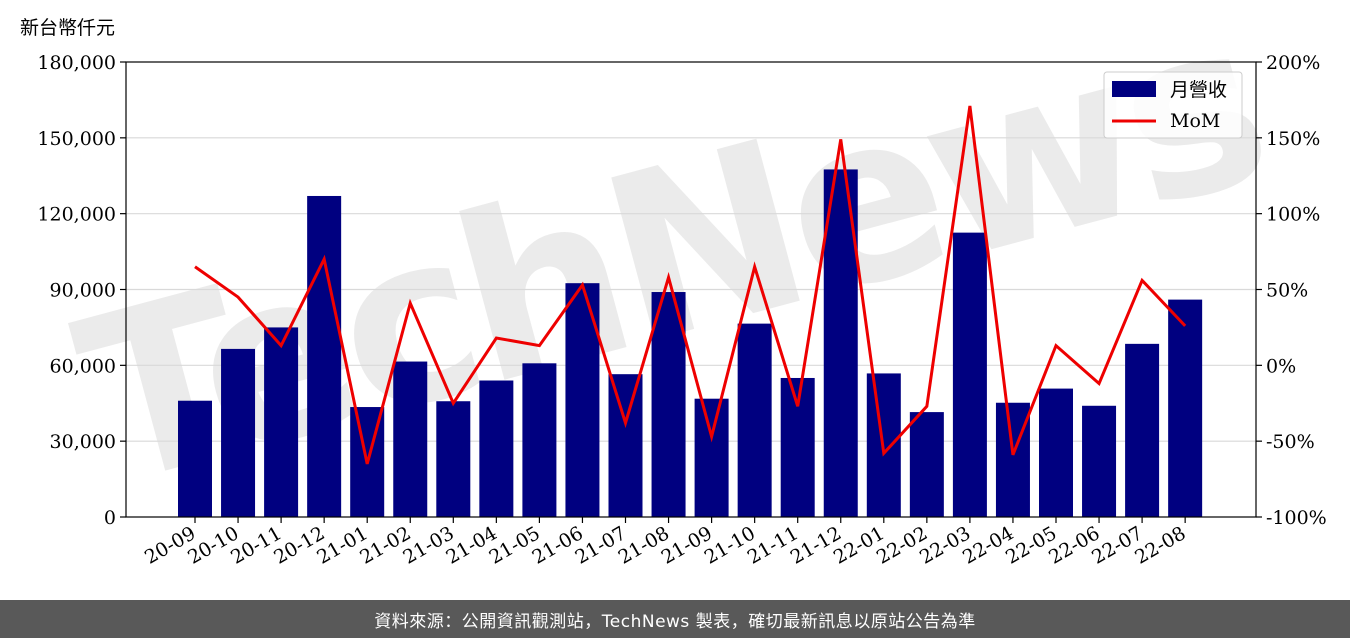 Image resolution: width=1350 pixels, height=638 pixels. What do you see at coordinates (1173, 105) in the screenshot?
I see `legend: 月營收 MoM` at bounding box center [1173, 105].